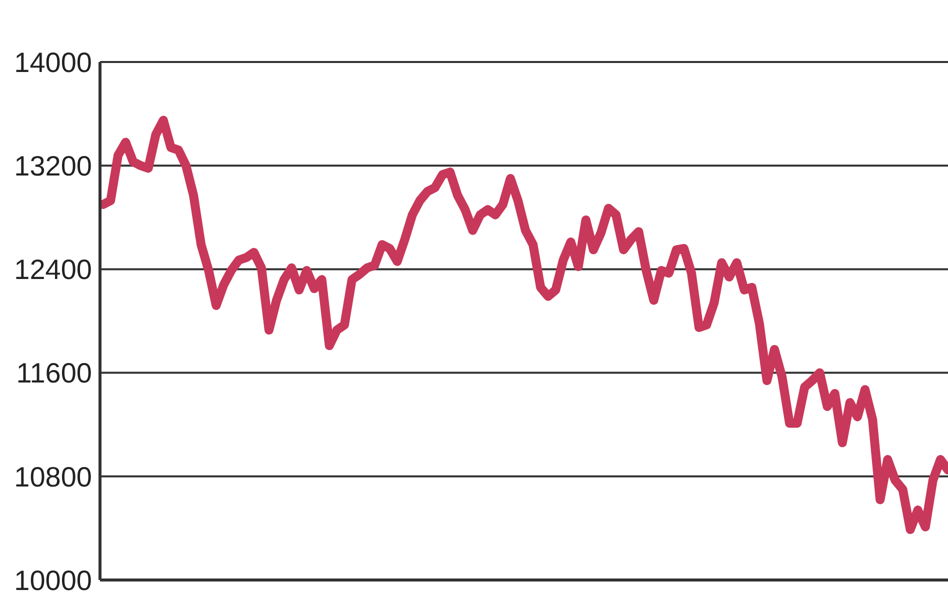 Image resolution: width=948 pixels, height=593 pixels. What do you see at coordinates (53, 62) in the screenshot?
I see `y-tick-label: 14000` at bounding box center [53, 62].